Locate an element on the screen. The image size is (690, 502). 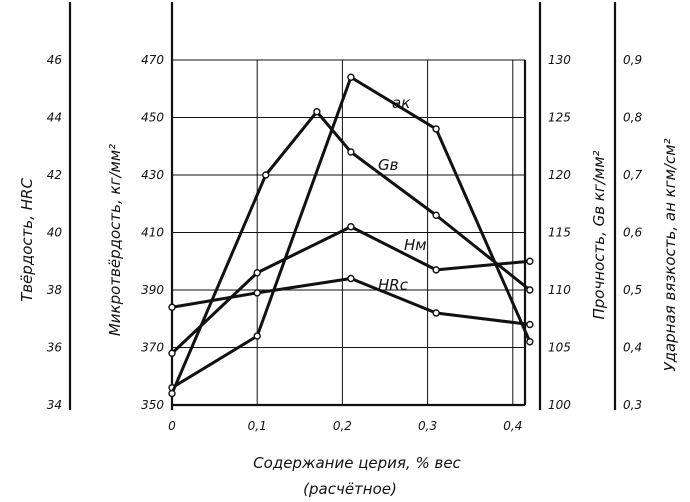
y-tick-label-micro: 390 is located at coordinates (152, 290).